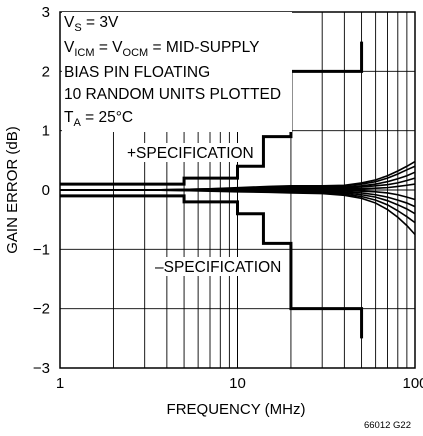  I want to click on upper-spec-label: +SPECIFICATION, so click(190, 153).